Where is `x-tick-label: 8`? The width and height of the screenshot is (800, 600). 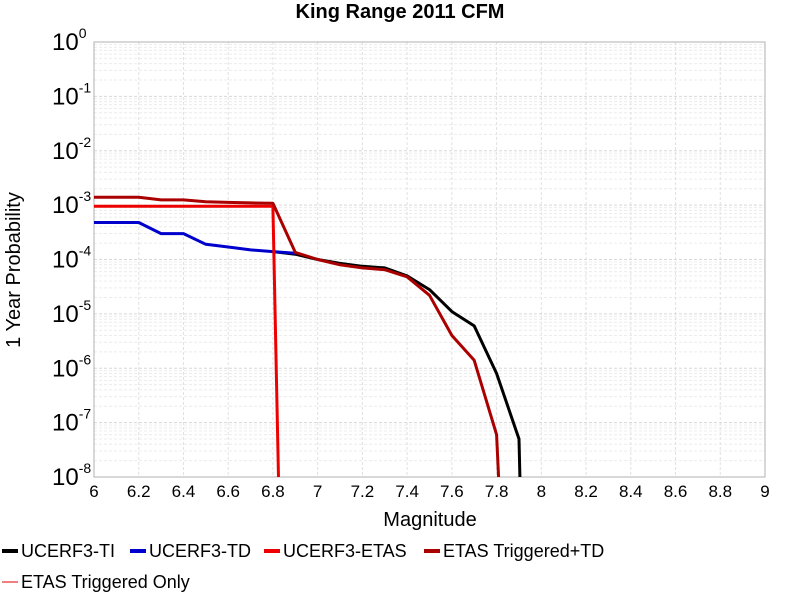
x-tick-label: 8 is located at coordinates (541, 491).